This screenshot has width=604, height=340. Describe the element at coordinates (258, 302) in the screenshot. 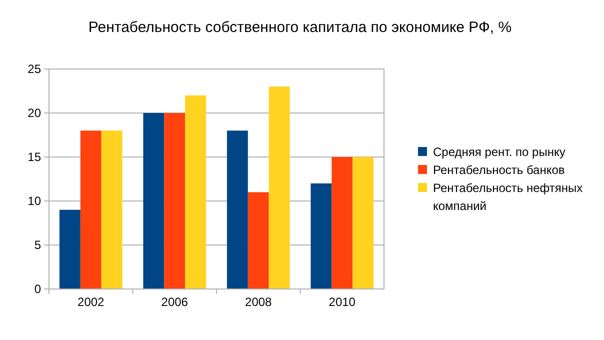

I see `x-tick-label: 2008` at that location.